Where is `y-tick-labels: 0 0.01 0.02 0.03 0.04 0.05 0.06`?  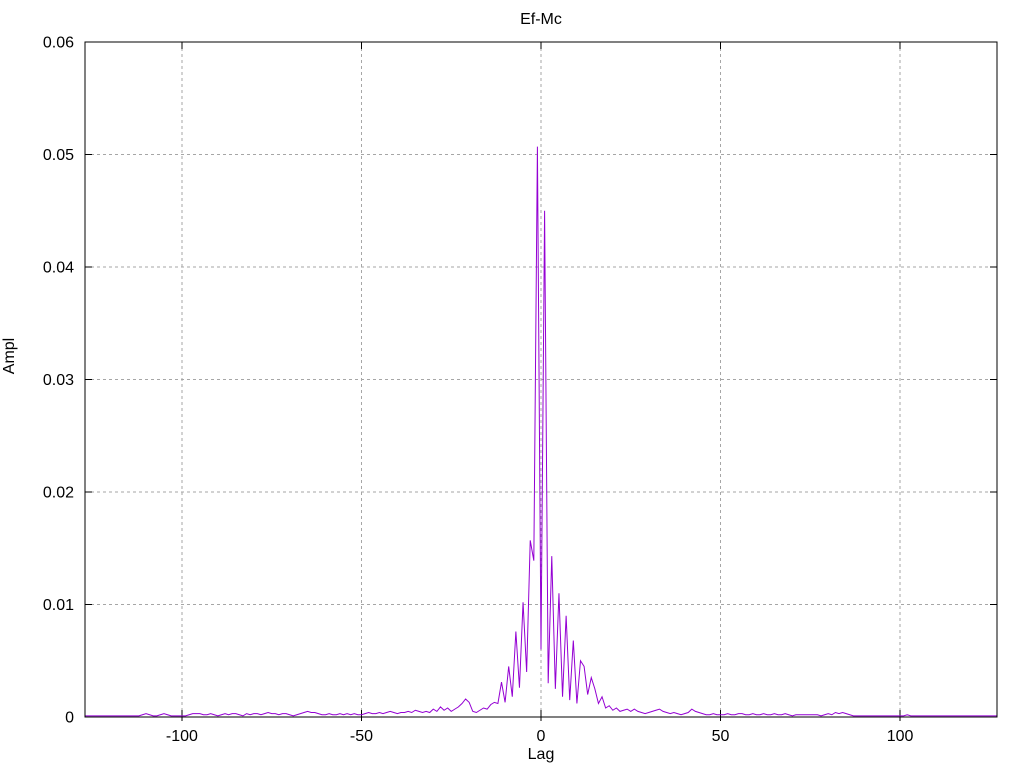
y-tick-labels: 0 0.01 0.02 0.03 0.04 0.05 0.06 is located at coordinates (58, 380).